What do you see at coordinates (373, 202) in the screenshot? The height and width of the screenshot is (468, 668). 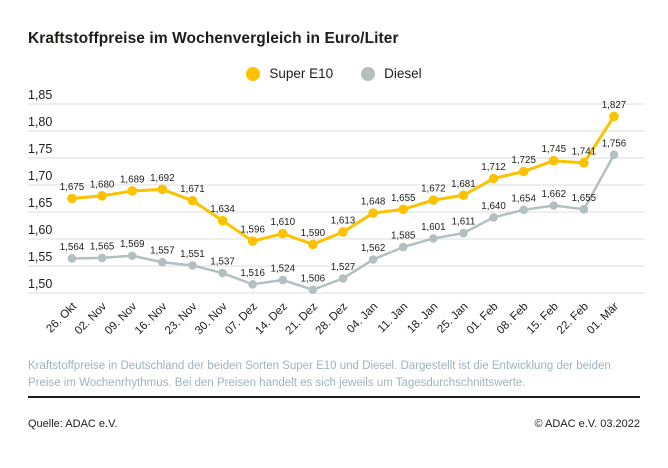 I see `data-point-label-super-e10: 1,648` at bounding box center [373, 202].